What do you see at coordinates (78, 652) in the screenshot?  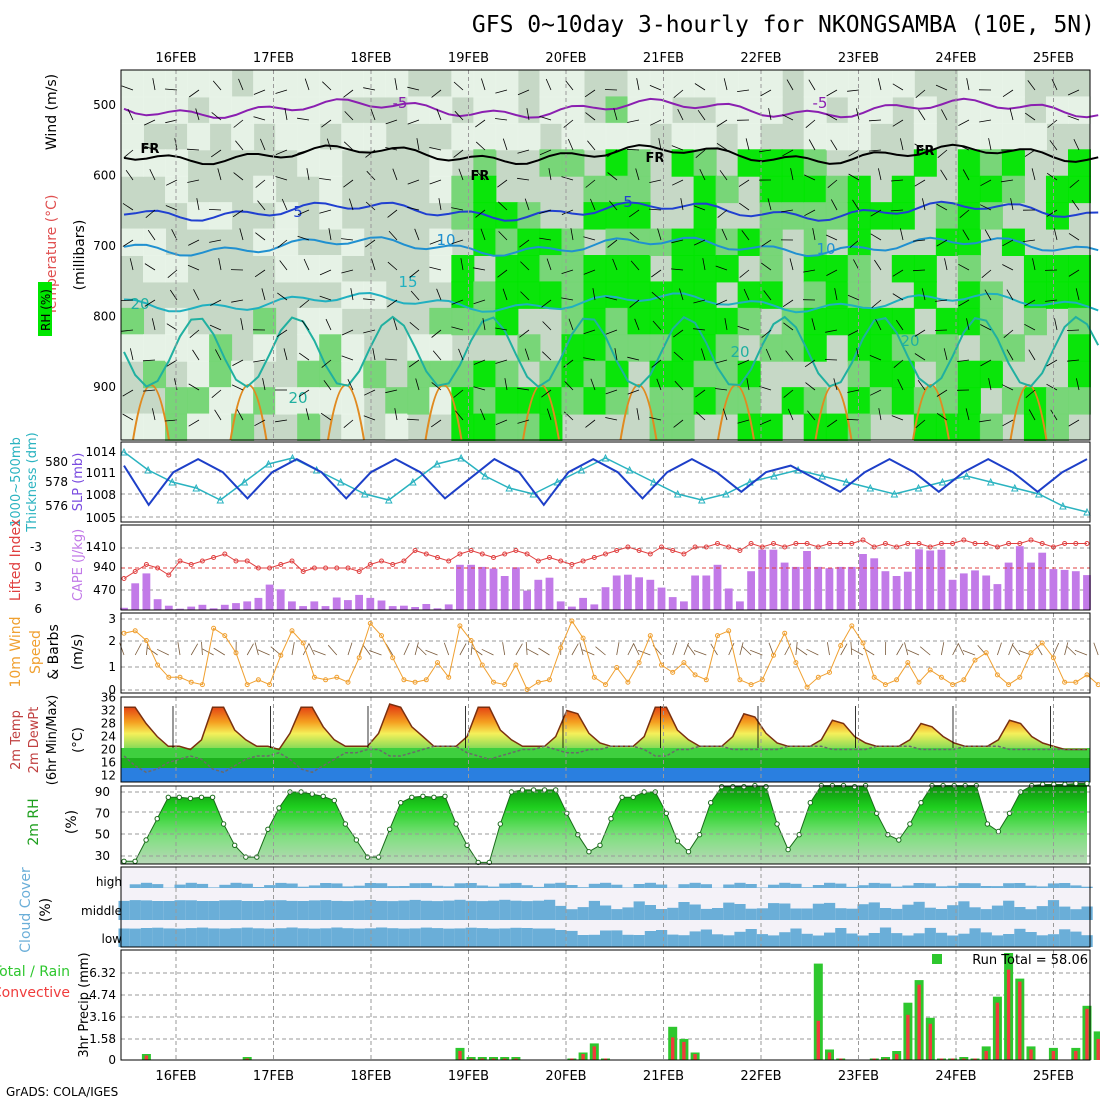 I see `wind10m-axis-label-4: (m/s)` at bounding box center [78, 652].